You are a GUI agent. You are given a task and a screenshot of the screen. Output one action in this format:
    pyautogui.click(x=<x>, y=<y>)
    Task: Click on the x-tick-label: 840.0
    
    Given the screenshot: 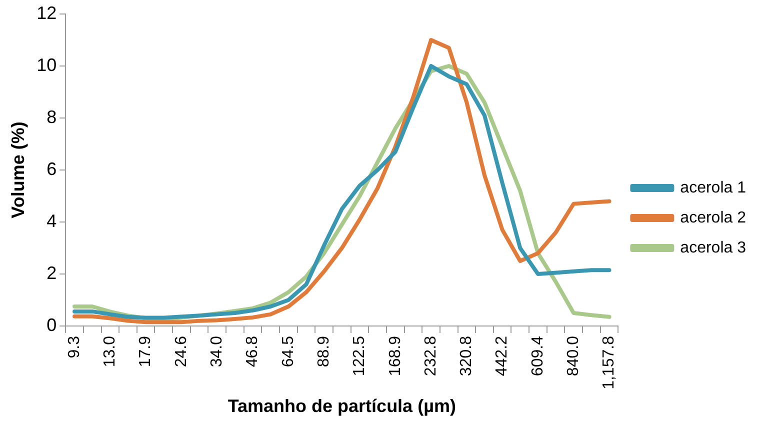 What is the action you would take?
    pyautogui.click(x=573, y=356)
    